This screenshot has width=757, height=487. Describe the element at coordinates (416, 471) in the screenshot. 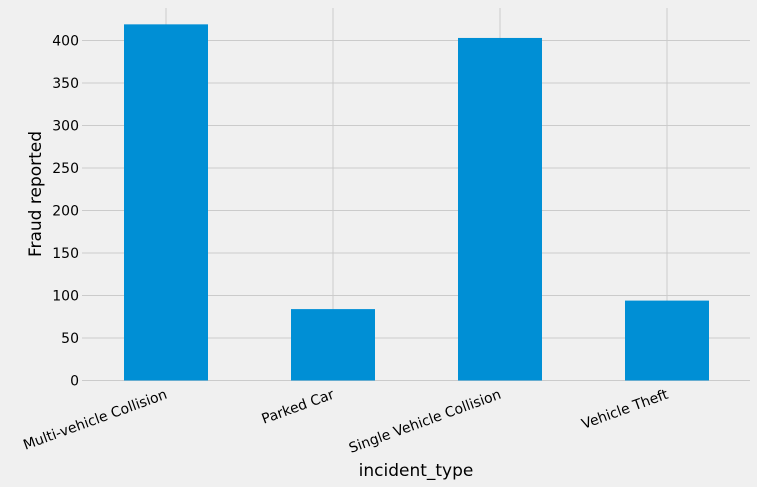

I see `x-axis-title: incident_type` at that location.